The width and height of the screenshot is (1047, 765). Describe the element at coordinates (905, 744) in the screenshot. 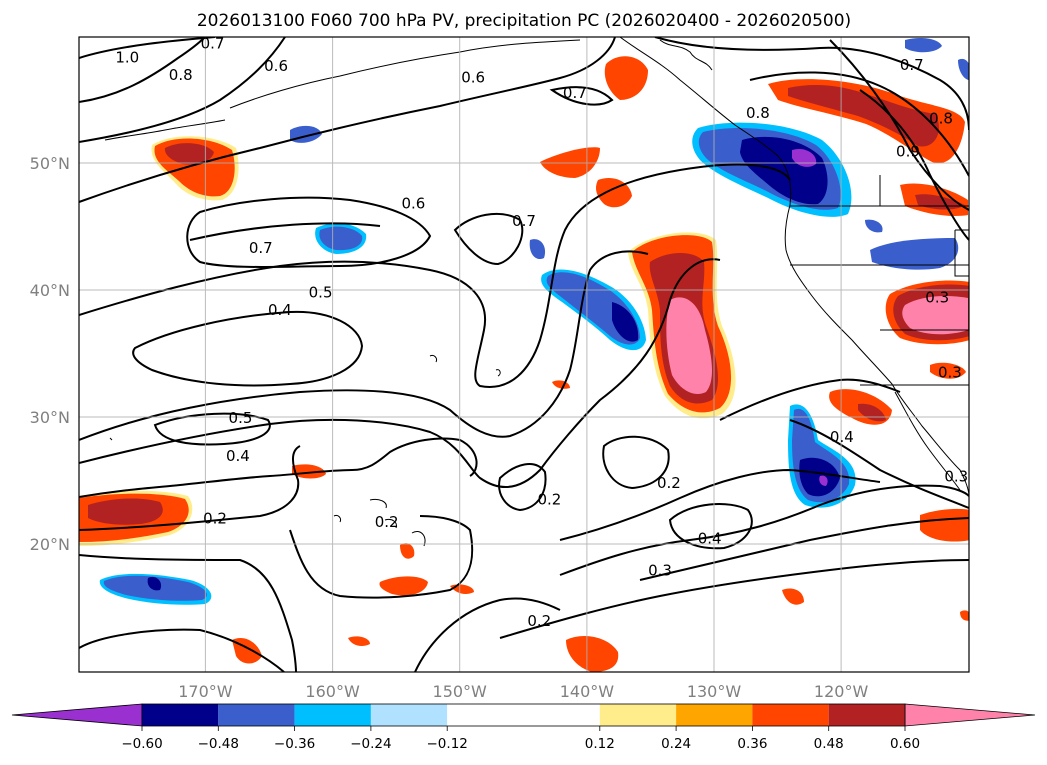

I see `colorbar-tick-label: 0.60` at that location.